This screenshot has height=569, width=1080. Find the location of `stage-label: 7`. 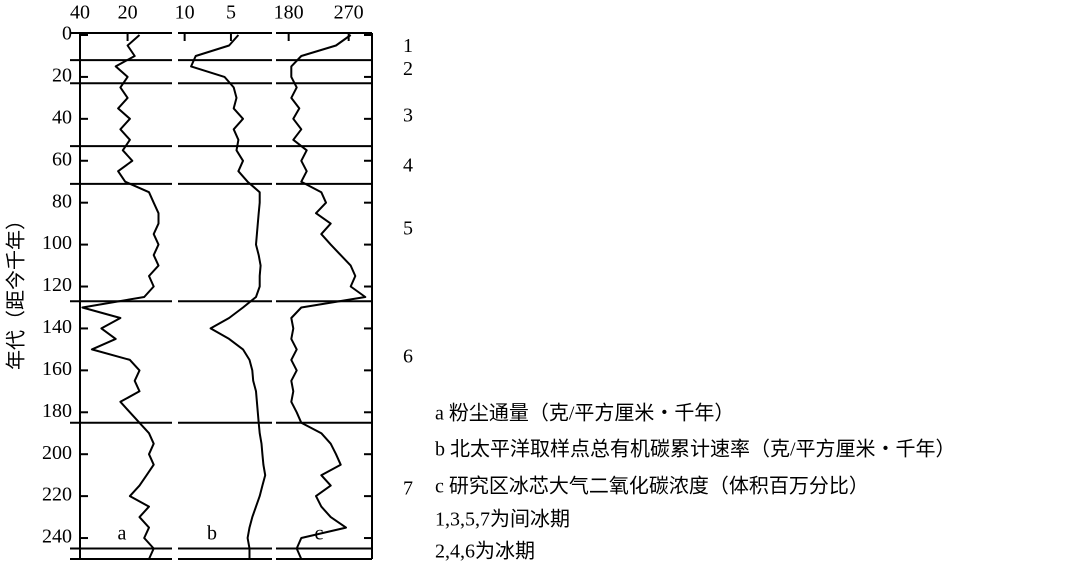

stage-label: 7 is located at coordinates (408, 488).